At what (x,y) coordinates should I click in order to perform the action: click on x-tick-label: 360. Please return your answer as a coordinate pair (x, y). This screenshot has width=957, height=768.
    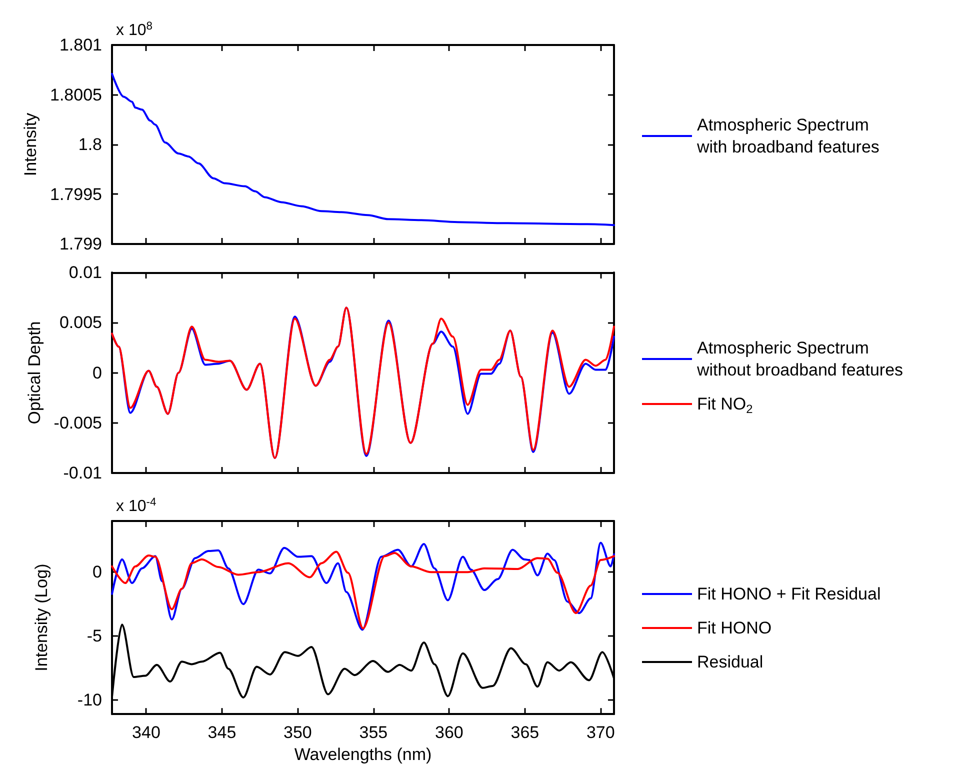
    Looking at the image, I should click on (449, 732).